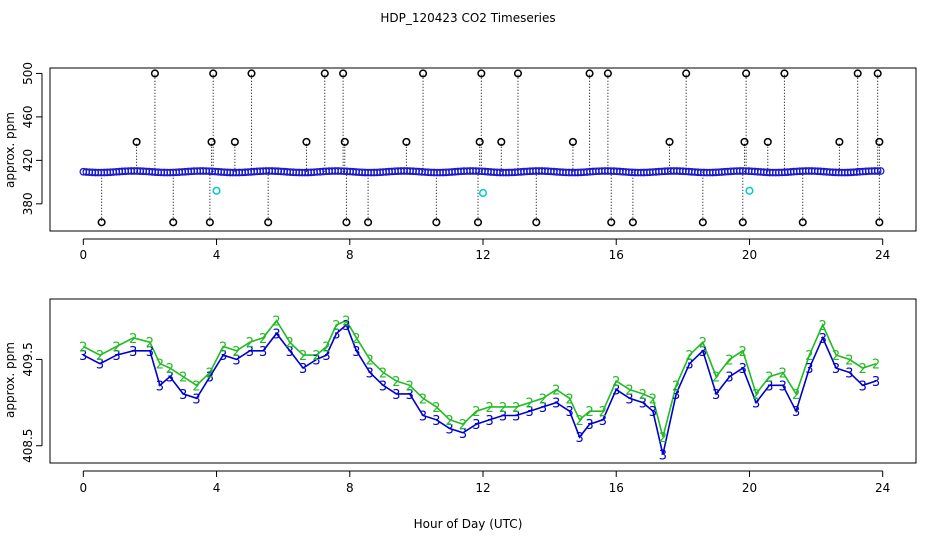 Image resolution: width=936 pixels, height=540 pixels. Describe the element at coordinates (28, 359) in the screenshot. I see `bottom-y-tick-label: 409.5` at that location.